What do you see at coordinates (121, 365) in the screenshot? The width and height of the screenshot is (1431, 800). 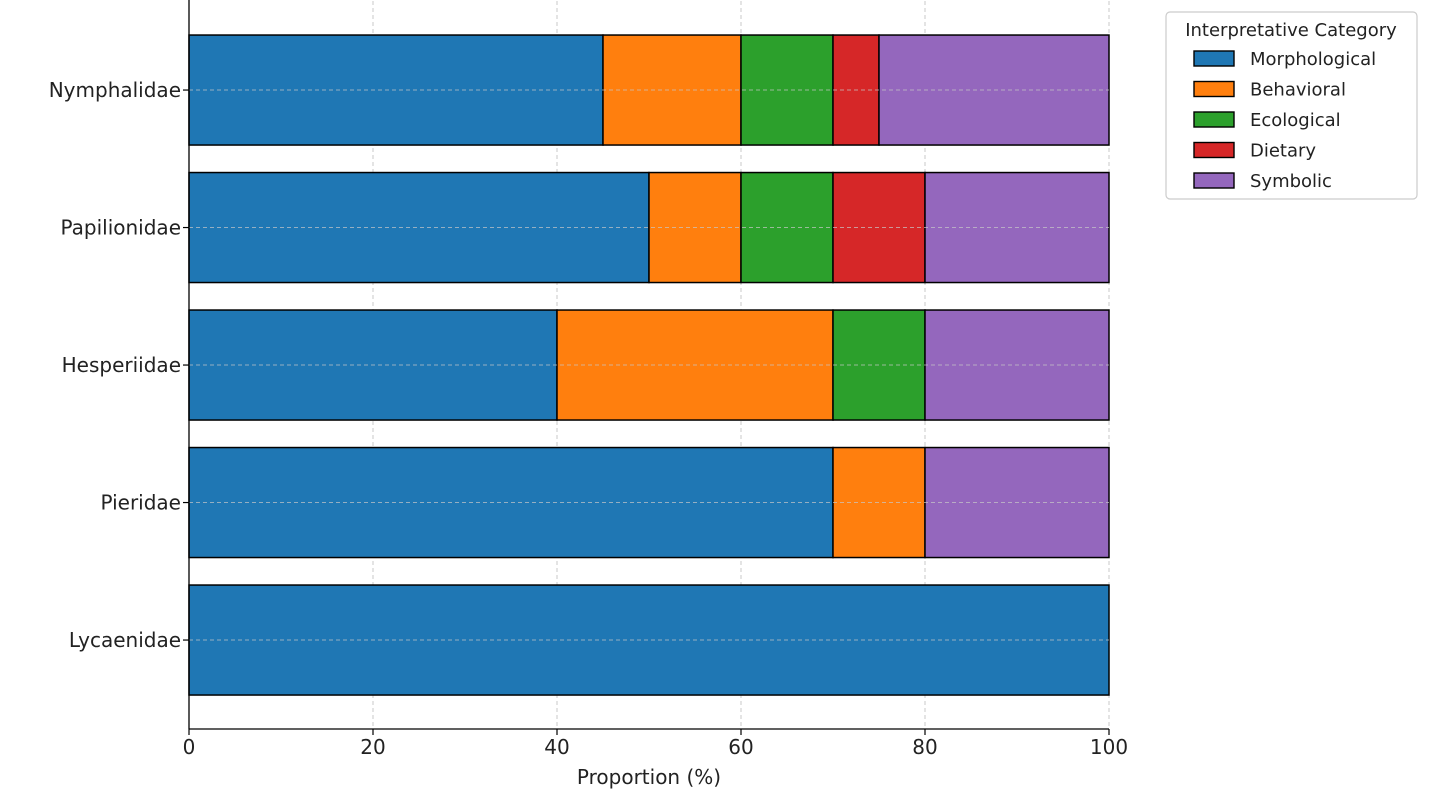 I see `y-tick-label: Hesperiidae` at bounding box center [121, 365].